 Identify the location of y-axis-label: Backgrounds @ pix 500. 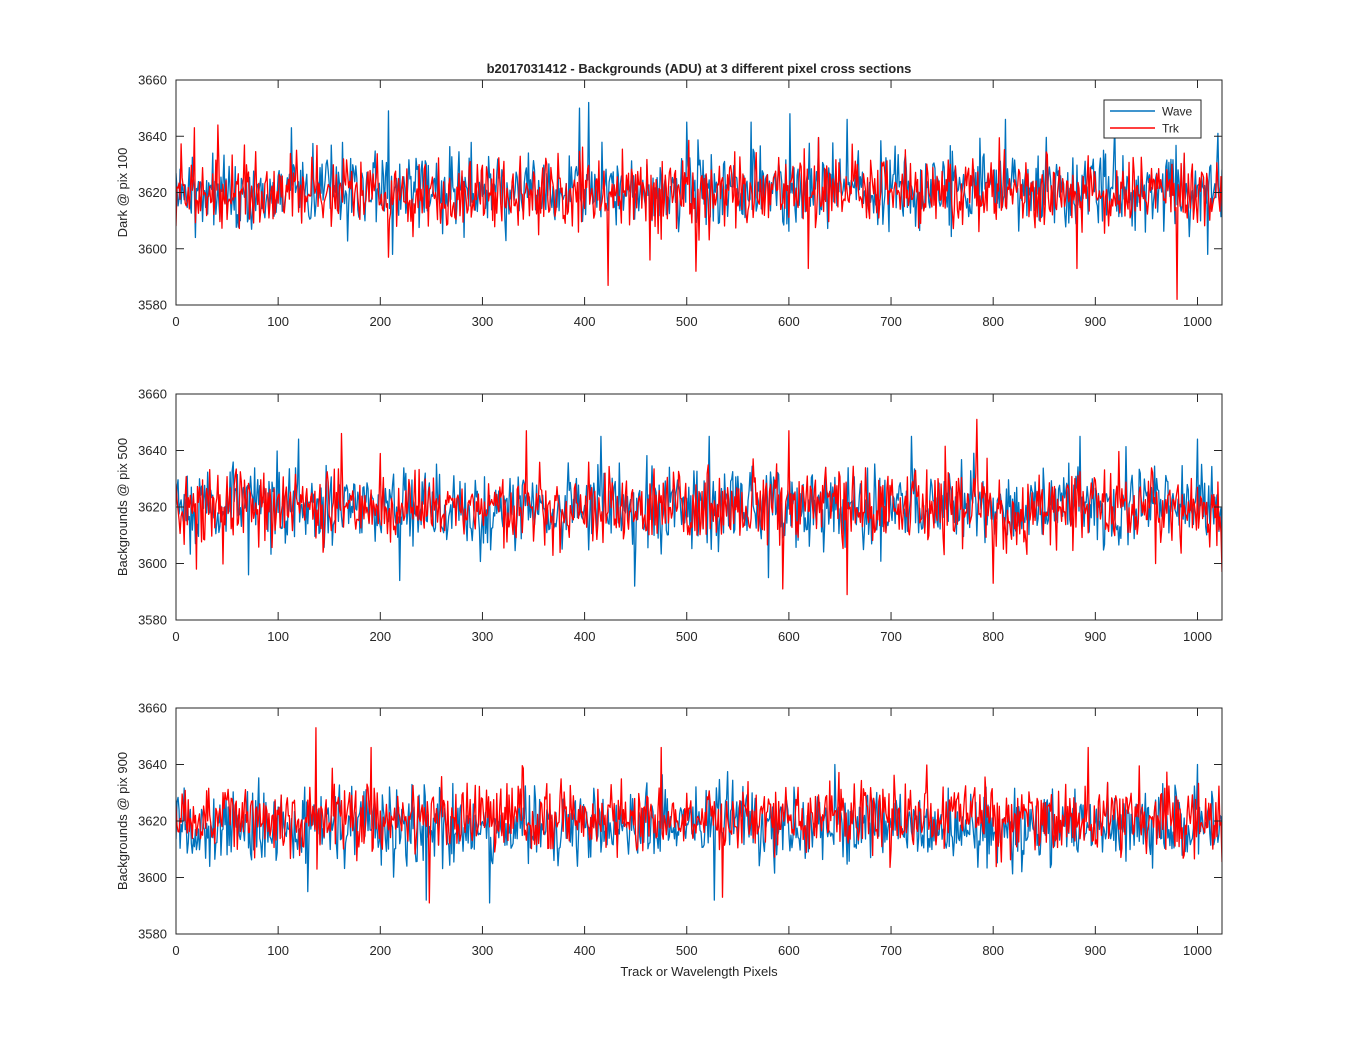
(122, 507).